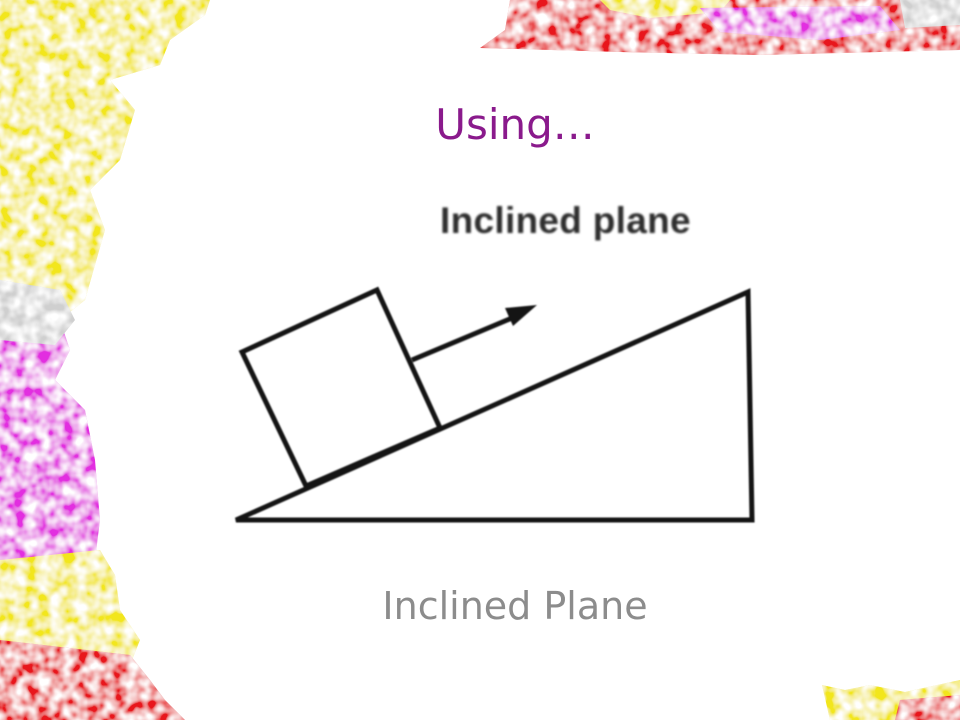 The height and width of the screenshot is (720, 960). Describe the element at coordinates (92, 680) in the screenshot. I see `left-border-red` at that location.